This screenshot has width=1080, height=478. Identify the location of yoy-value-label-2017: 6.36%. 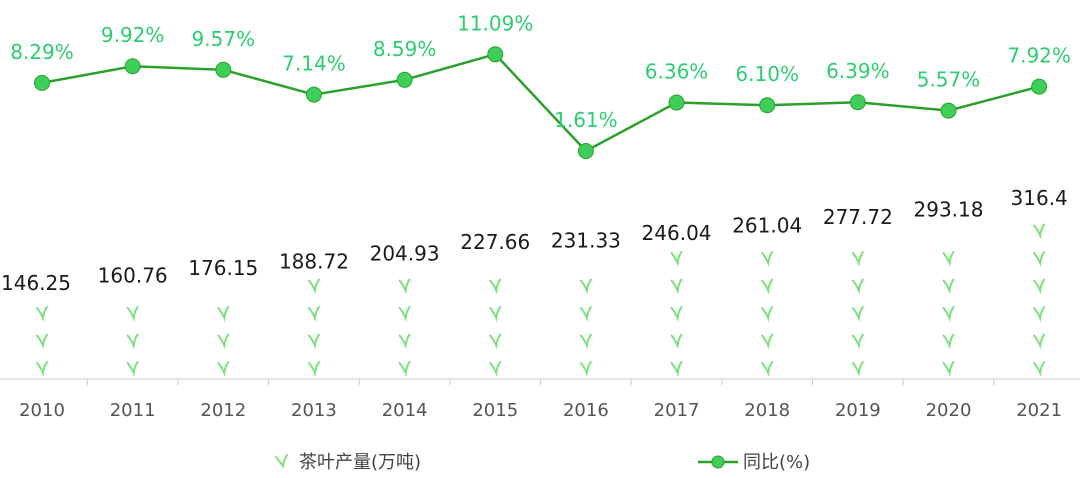
(677, 72).